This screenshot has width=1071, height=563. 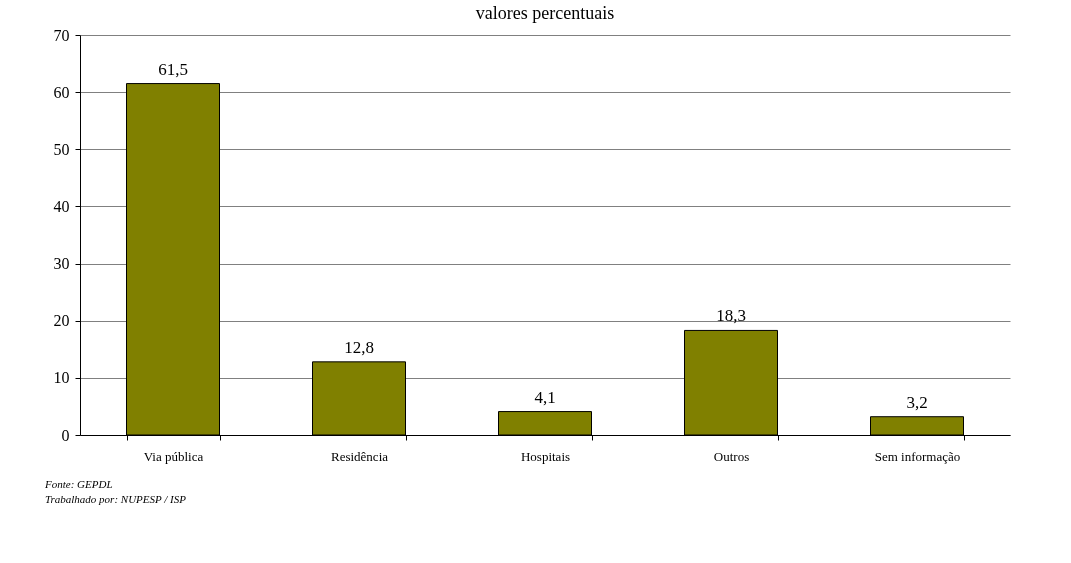 I want to click on x-tick-label: Via pública, so click(x=173, y=456).